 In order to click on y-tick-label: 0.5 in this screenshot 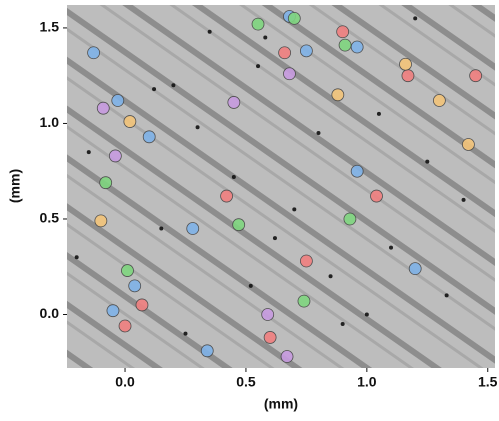, I will do `click(50, 218)`.